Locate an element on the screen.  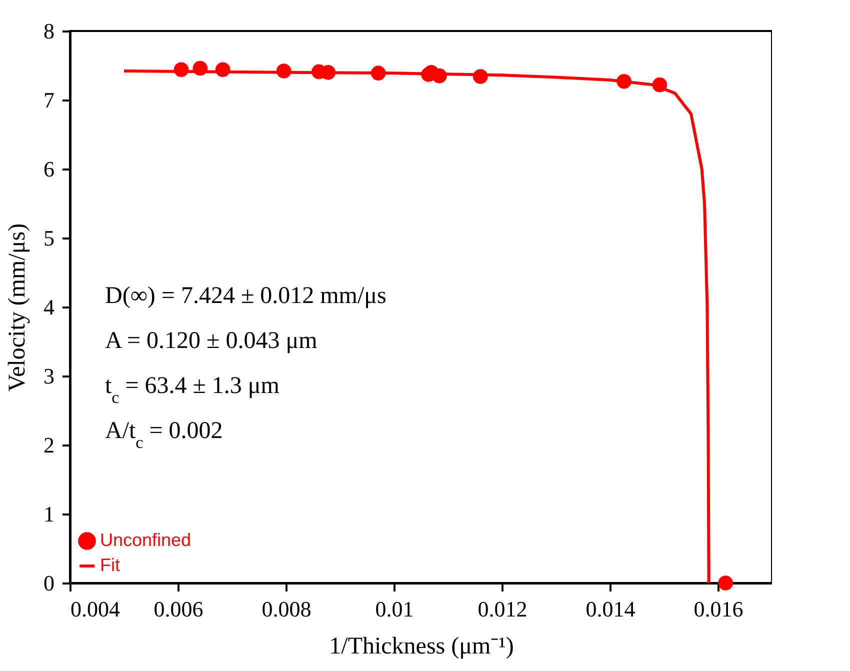
legend-label: Unconfined is located at coordinates (146, 540).